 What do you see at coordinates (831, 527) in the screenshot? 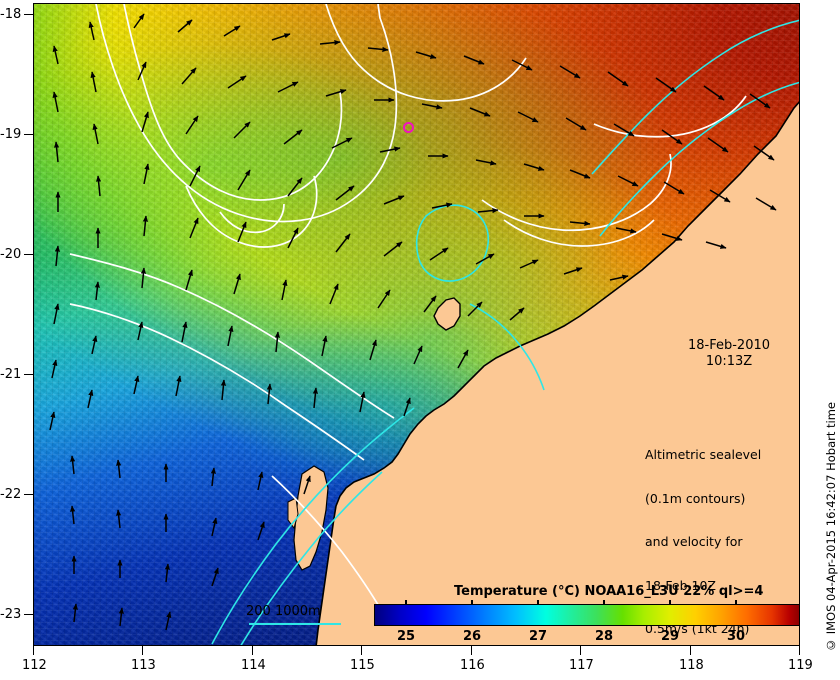
I see `imos-credit: © IMOS 04-Apr-2015 16:42:07 Hobart time` at bounding box center [831, 527].